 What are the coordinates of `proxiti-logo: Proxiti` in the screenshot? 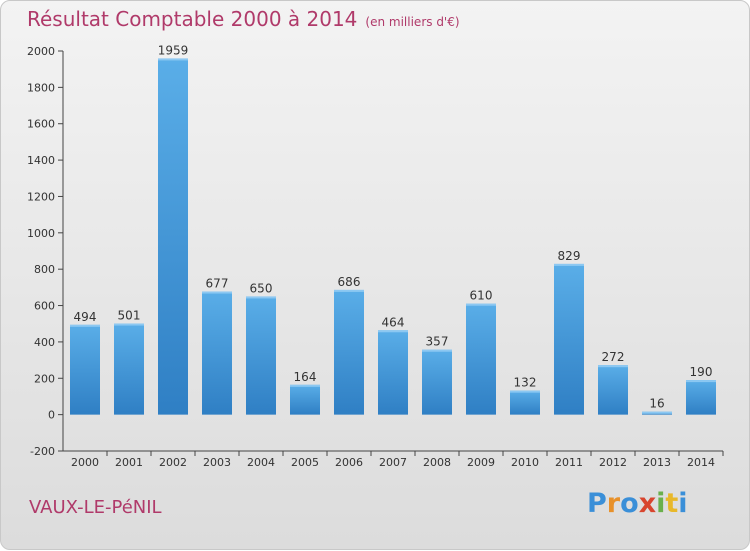 It's located at (637, 503).